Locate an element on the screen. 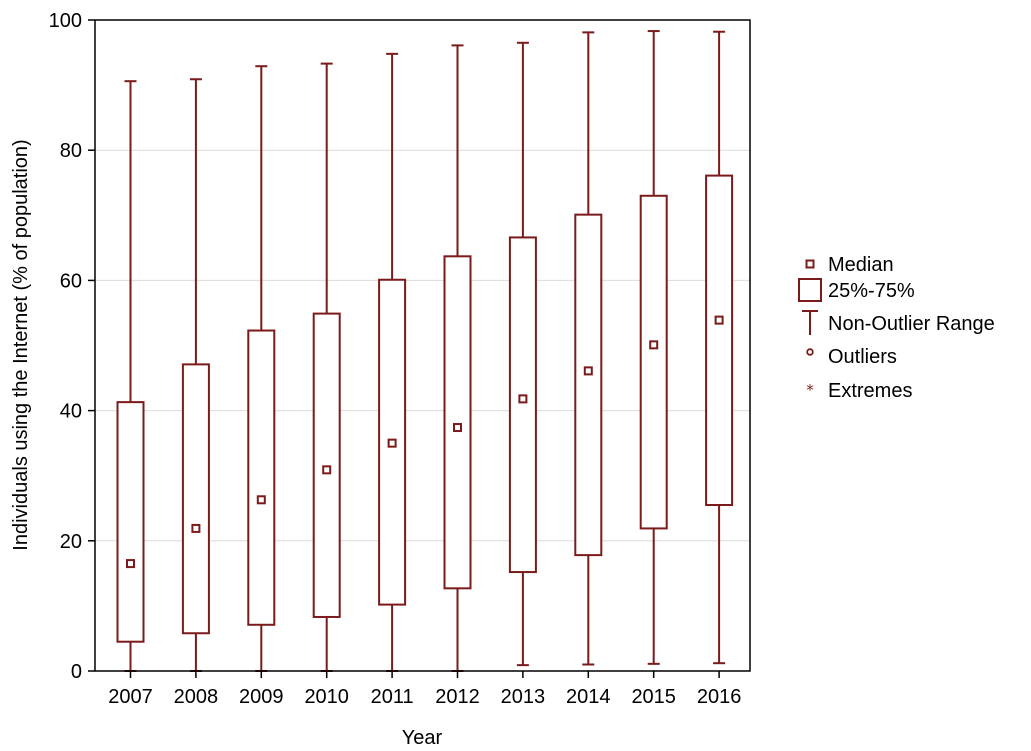  y-tick-label: 60 is located at coordinates (71, 281).